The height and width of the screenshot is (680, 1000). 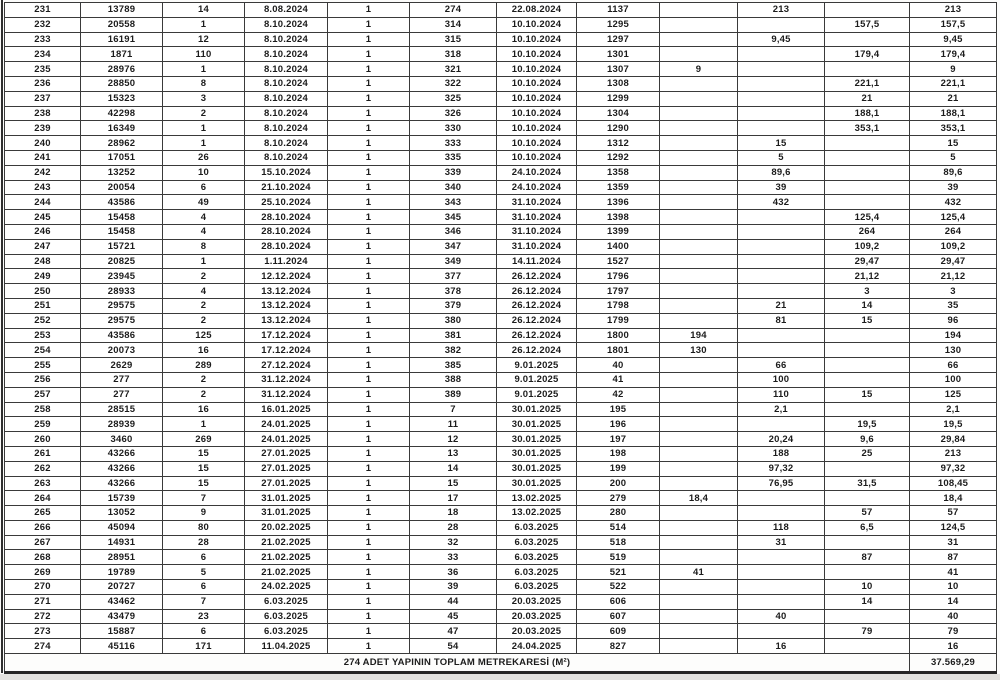 What do you see at coordinates (536, 394) in the screenshot?
I see `table-cell: 9.01.2025` at bounding box center [536, 394].